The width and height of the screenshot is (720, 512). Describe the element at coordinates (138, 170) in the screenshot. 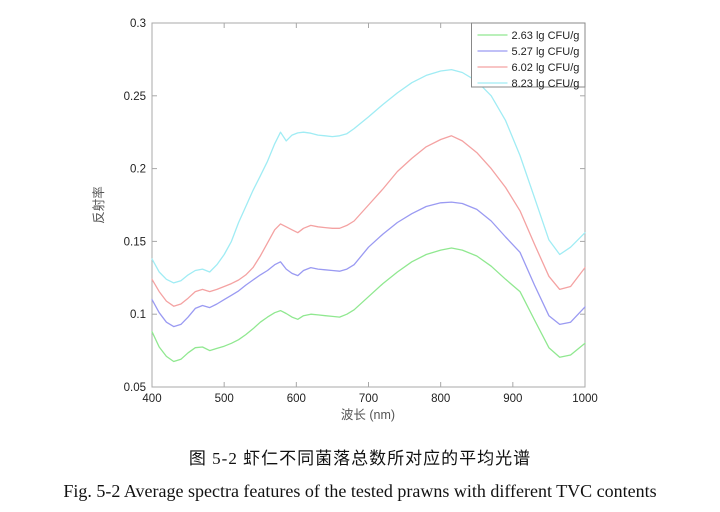

I see `y-tick-label: 0.2` at that location.